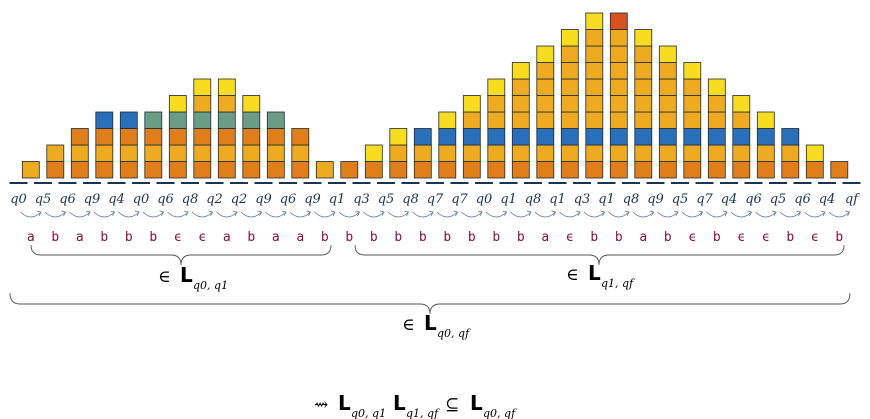  I want to click on language-subscript: q0, q1, so click(210, 285).